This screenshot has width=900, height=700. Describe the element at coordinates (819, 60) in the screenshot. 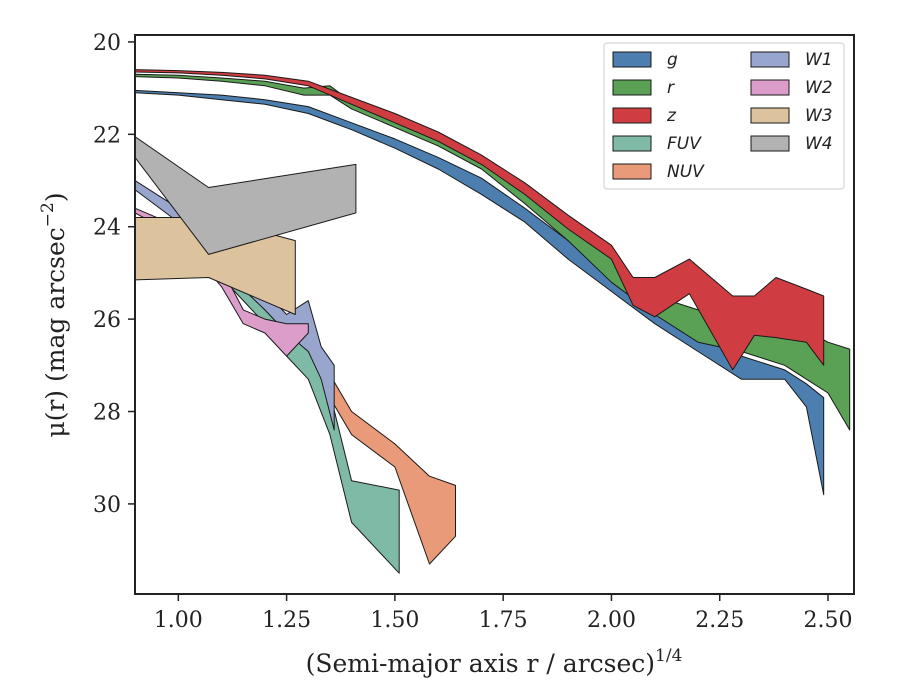

I see `legend-label: W1` at that location.